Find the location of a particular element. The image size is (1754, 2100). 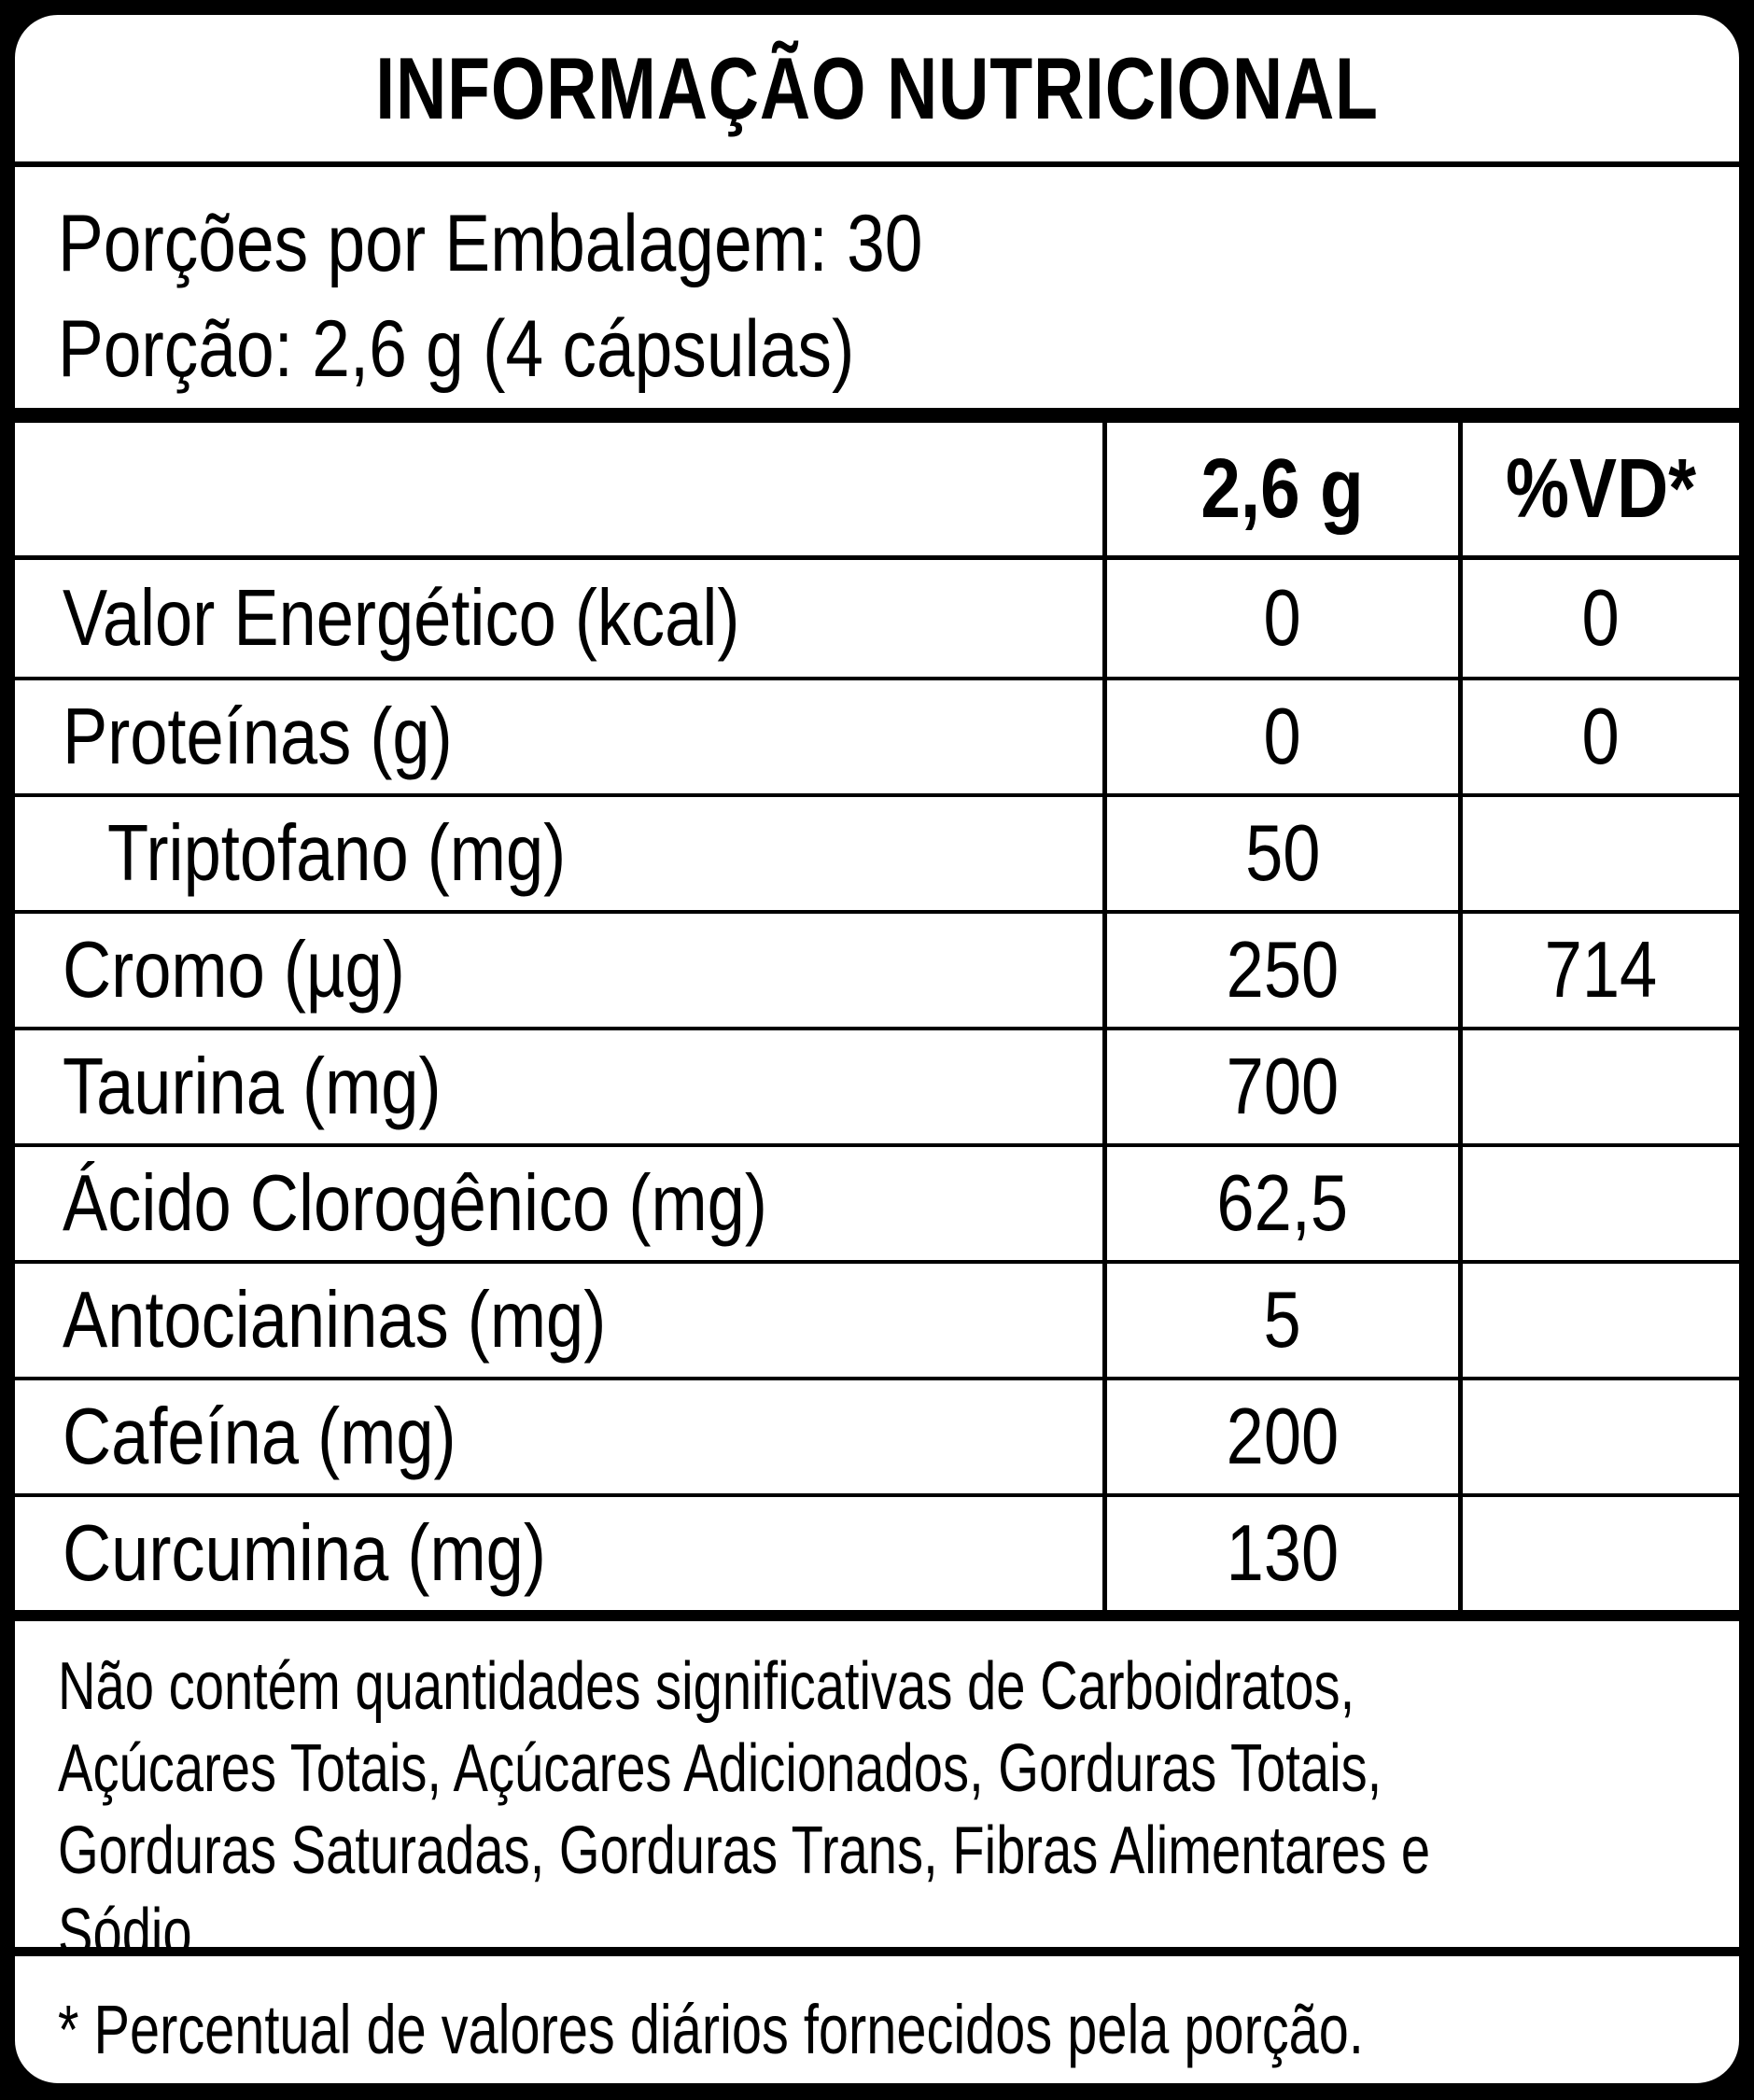

header-amount-label: 2,6 g is located at coordinates (1283, 488).